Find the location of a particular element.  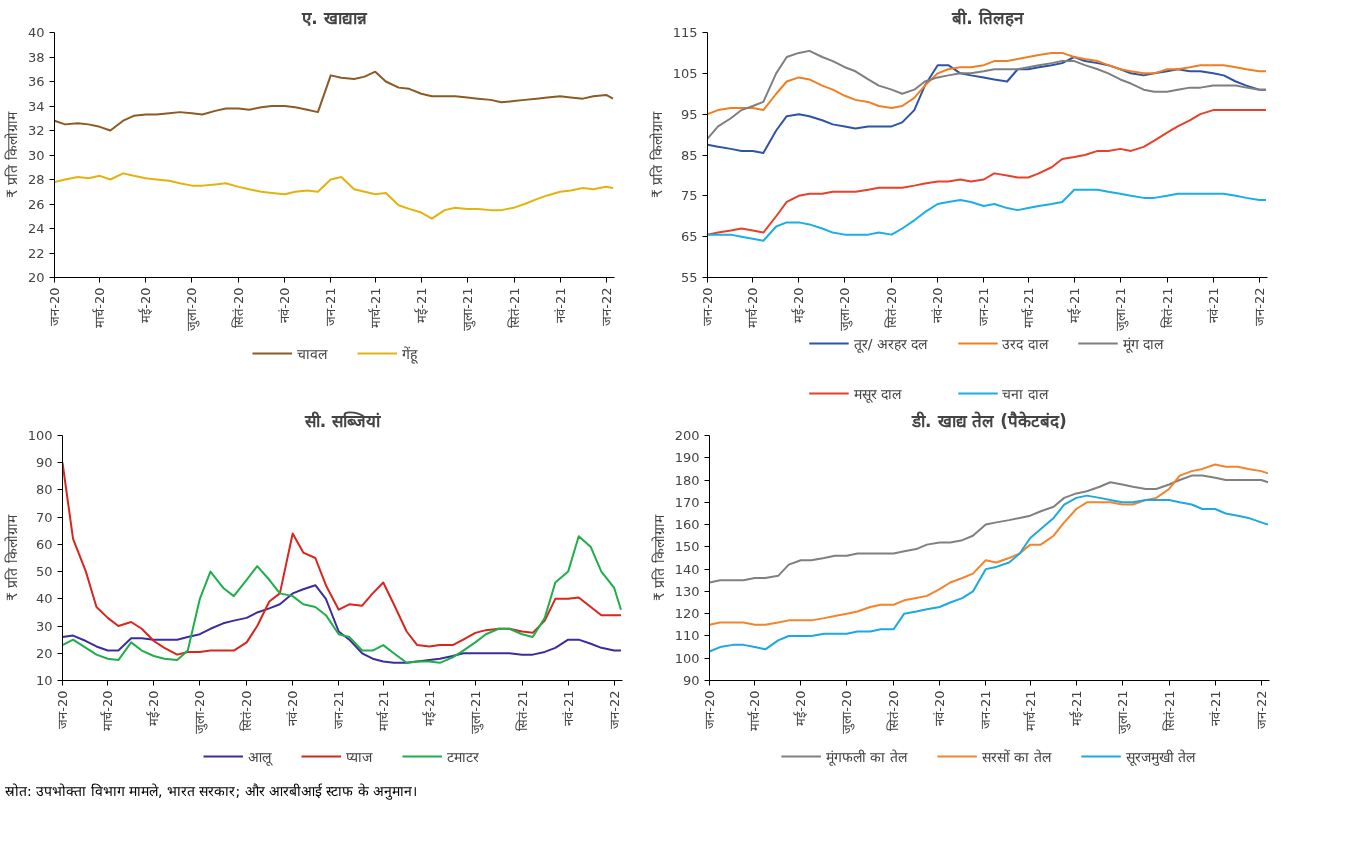

chart-title: बी. तिलहन is located at coordinates (987, 17).